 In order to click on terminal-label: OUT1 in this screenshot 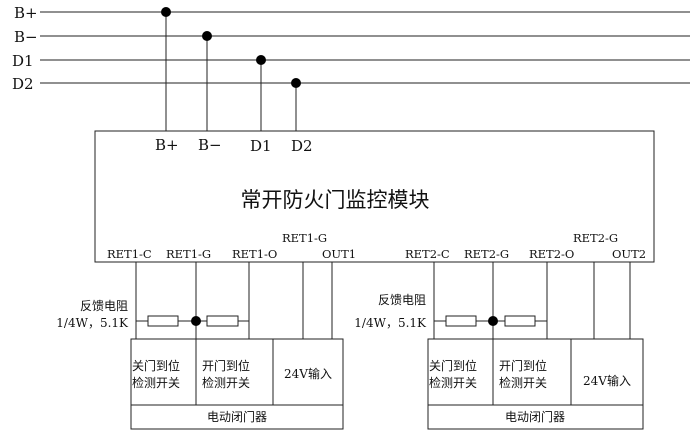, I will do `click(339, 254)`.